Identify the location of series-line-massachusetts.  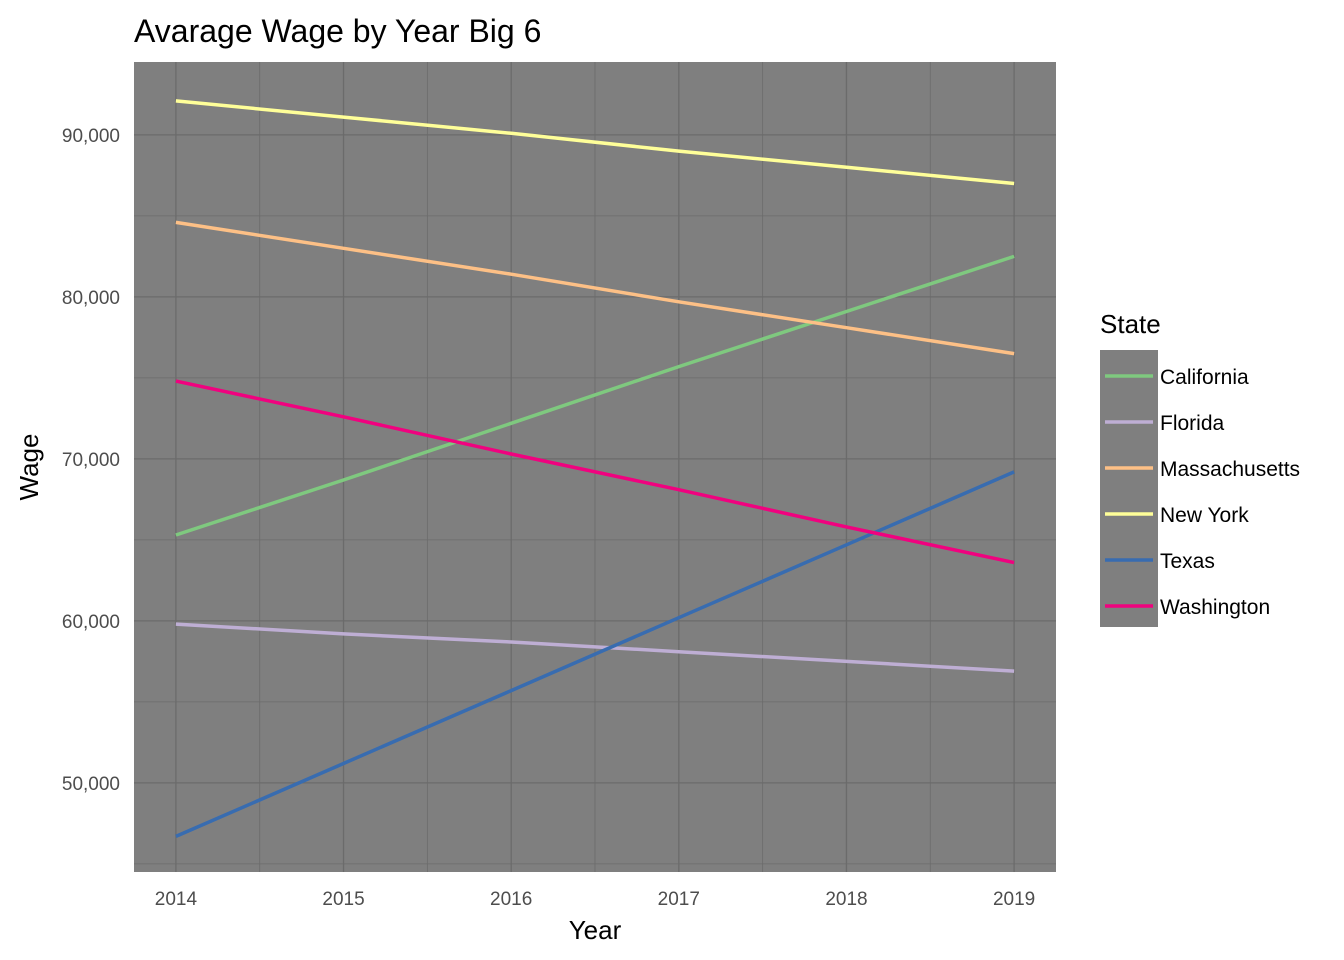
(595, 288).